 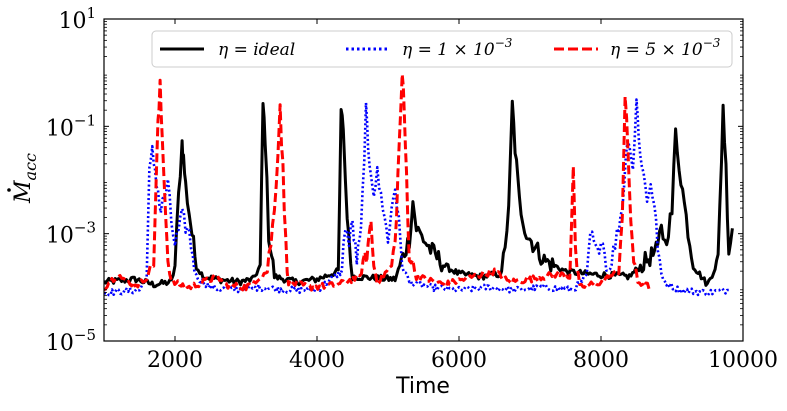 I want to click on legend-entry-ideal: η = ideal, so click(x=256, y=50).